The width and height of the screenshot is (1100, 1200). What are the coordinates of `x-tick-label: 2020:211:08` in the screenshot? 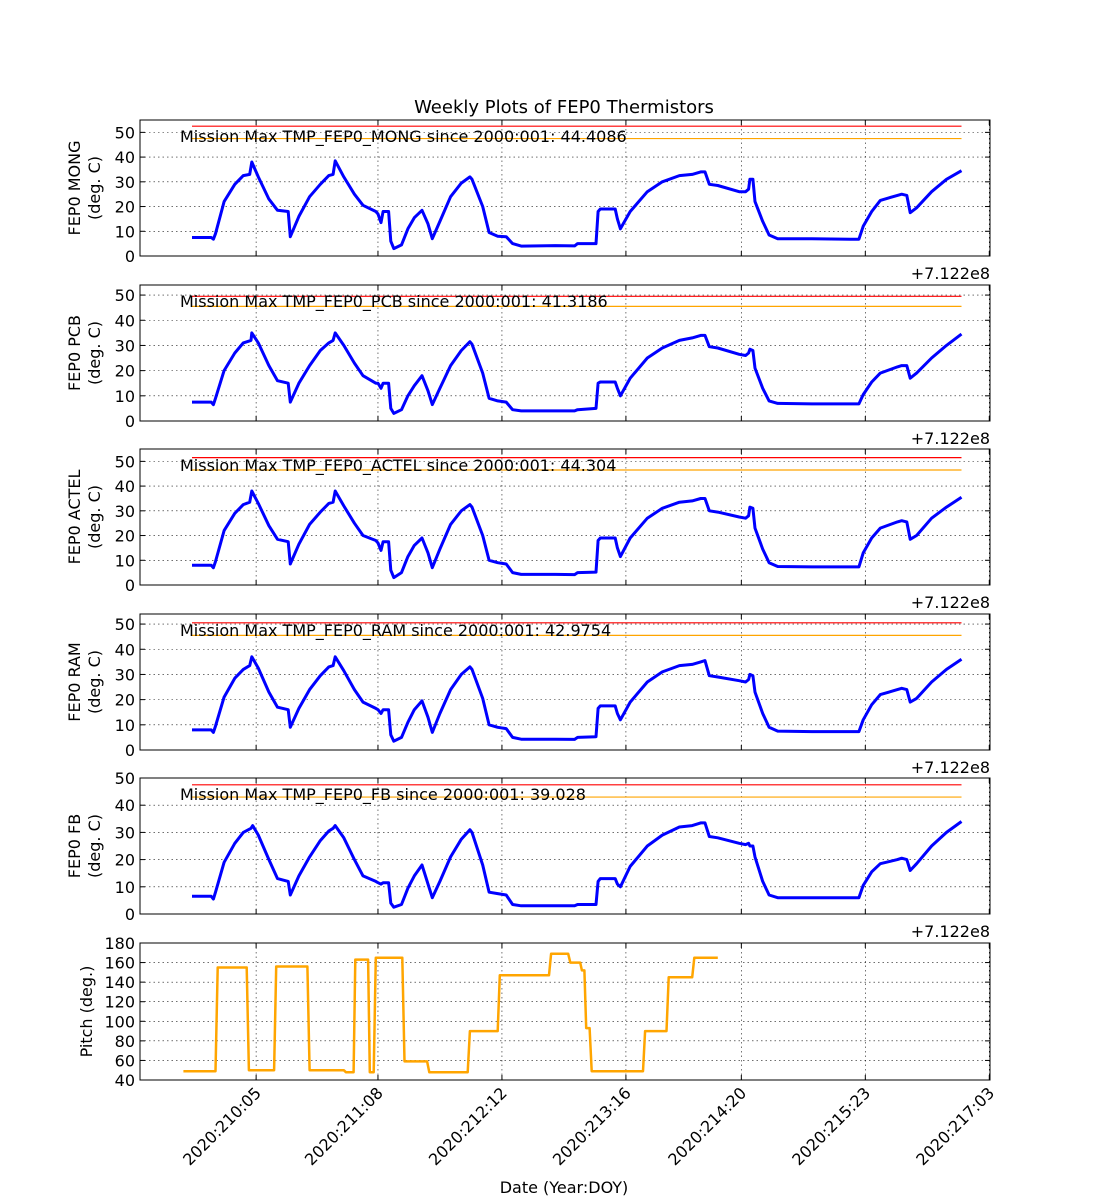 It's located at (344, 1126).